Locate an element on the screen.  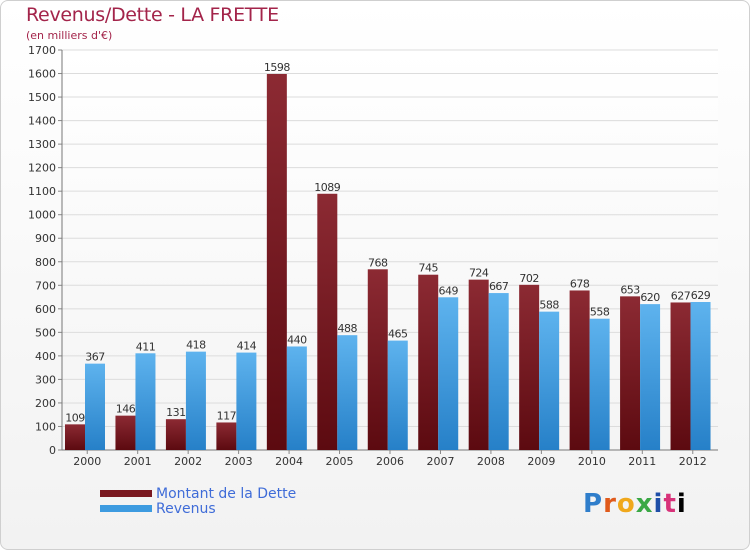
x-tick-label: 2006 is located at coordinates (390, 461).